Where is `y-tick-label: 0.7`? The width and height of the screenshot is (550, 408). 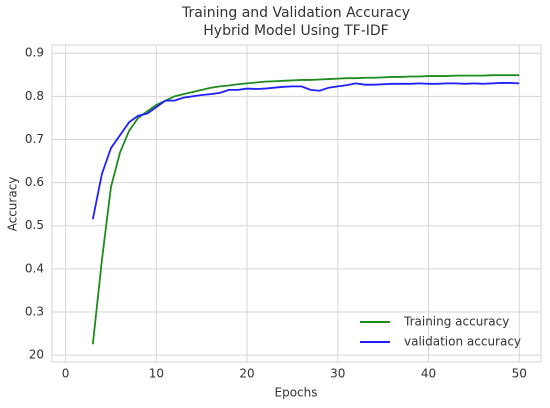
y-tick-label: 0.7 is located at coordinates (34, 139).